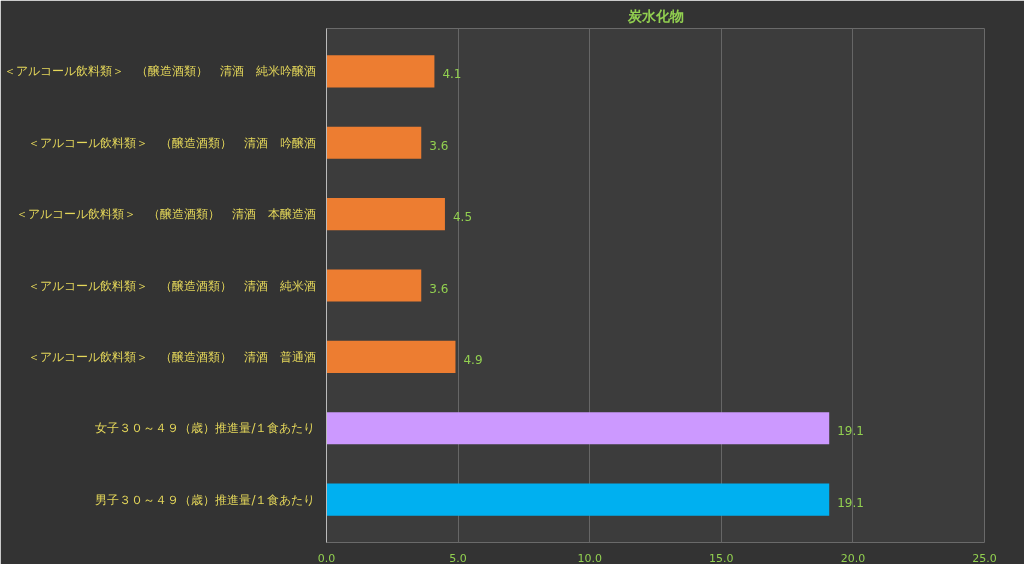 The height and width of the screenshot is (564, 1024). I want to click on x-tick-label: 15.0, so click(721, 557).